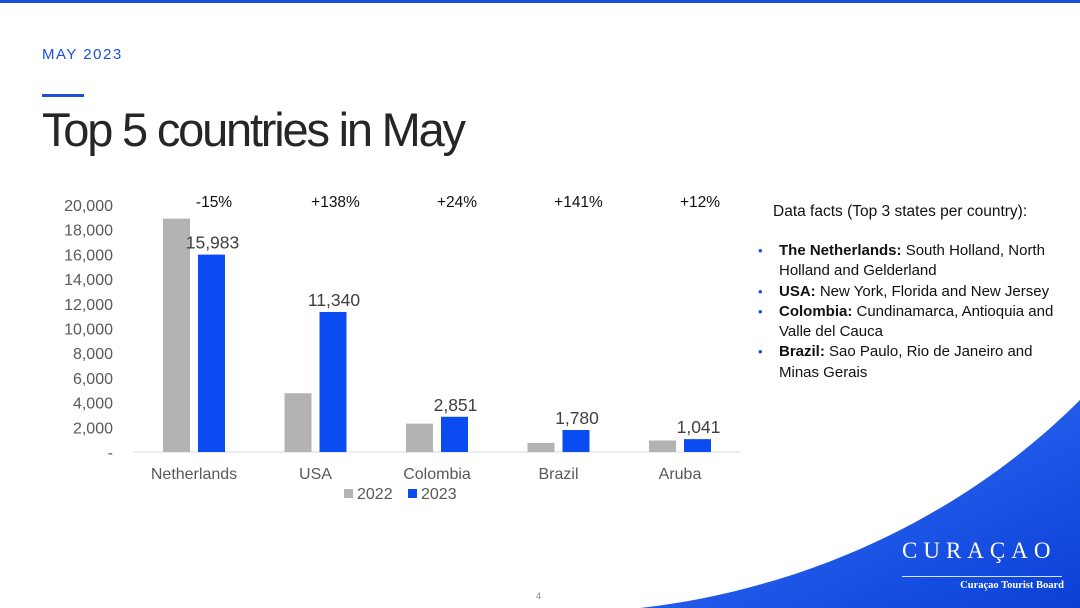 This screenshot has width=1080, height=608. Describe the element at coordinates (110, 453) in the screenshot. I see `y-tick-label: -` at that location.